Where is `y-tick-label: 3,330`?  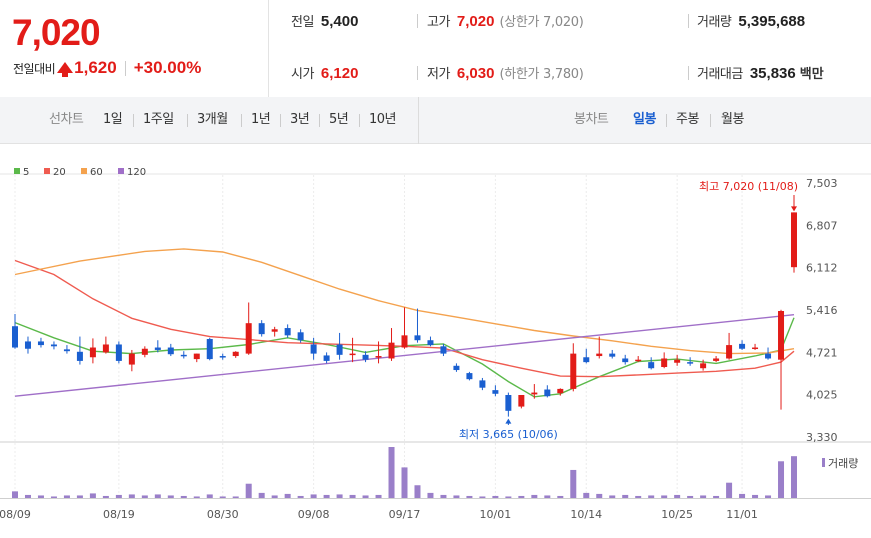
y-tick-label: 3,330 is located at coordinates (822, 437).